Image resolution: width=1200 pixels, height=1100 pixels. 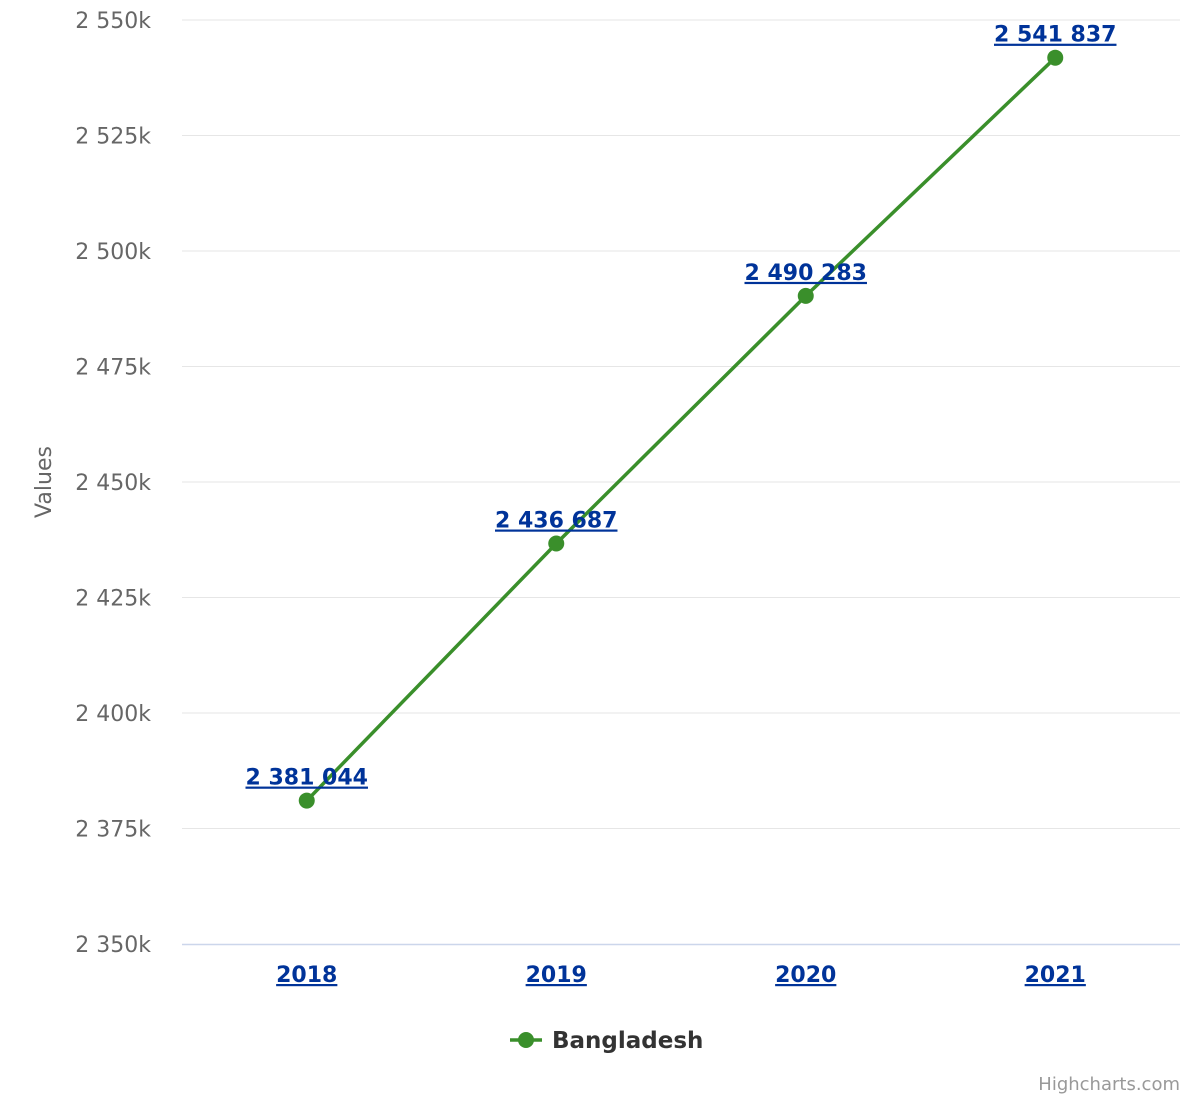 I want to click on y-tick-label: 2 400k, so click(x=113, y=714).